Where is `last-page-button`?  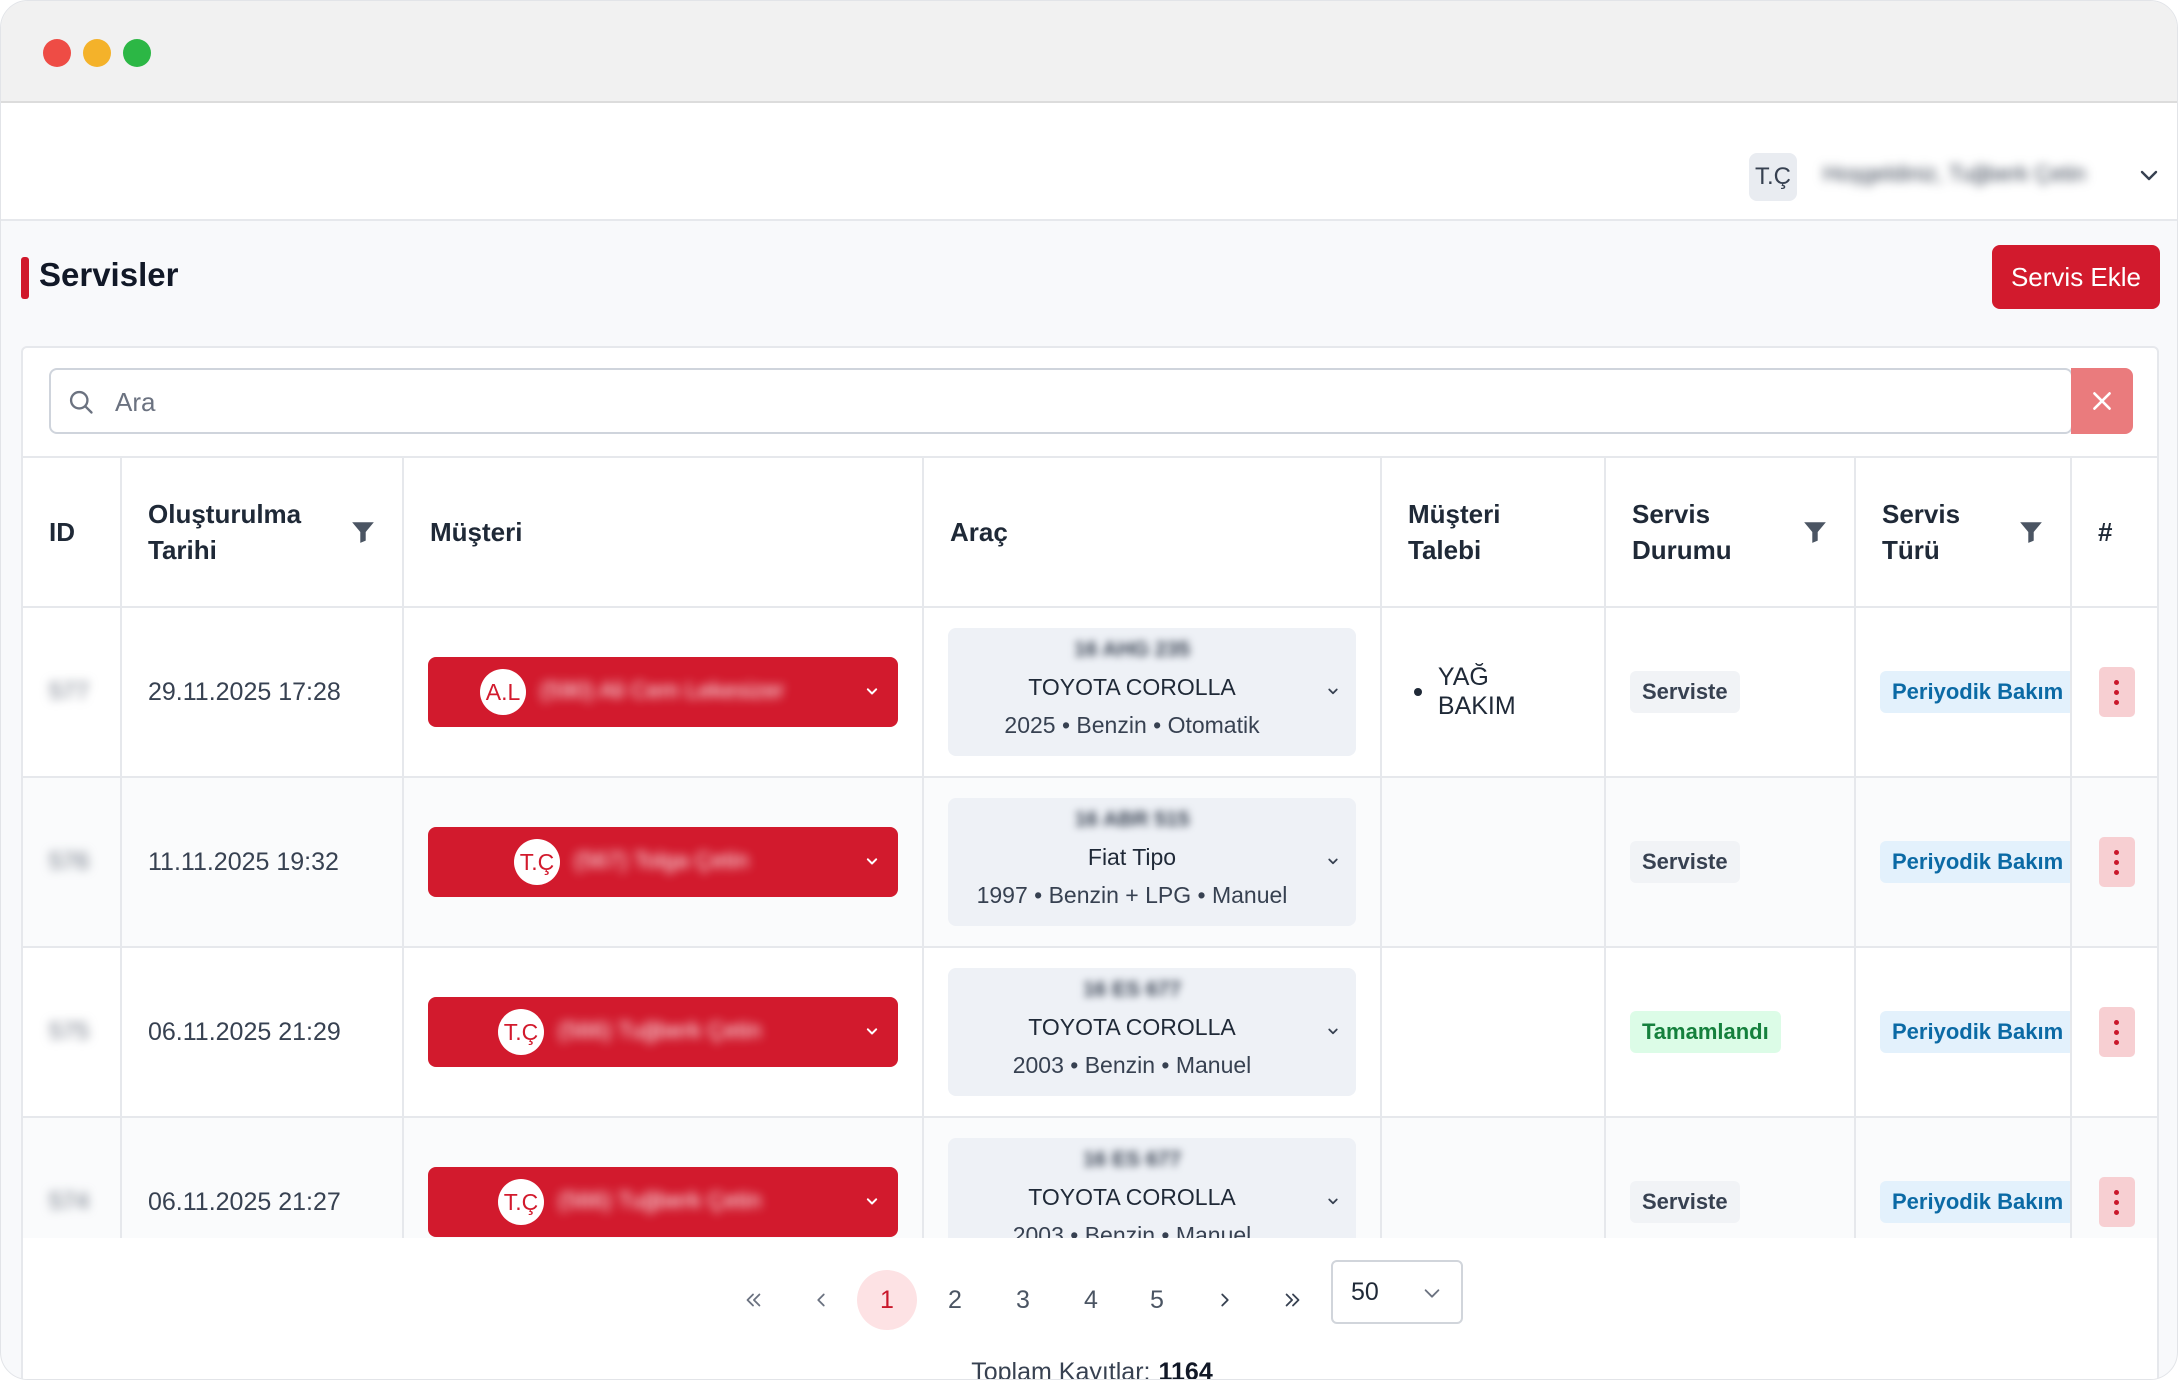 last-page-button is located at coordinates (1293, 1300).